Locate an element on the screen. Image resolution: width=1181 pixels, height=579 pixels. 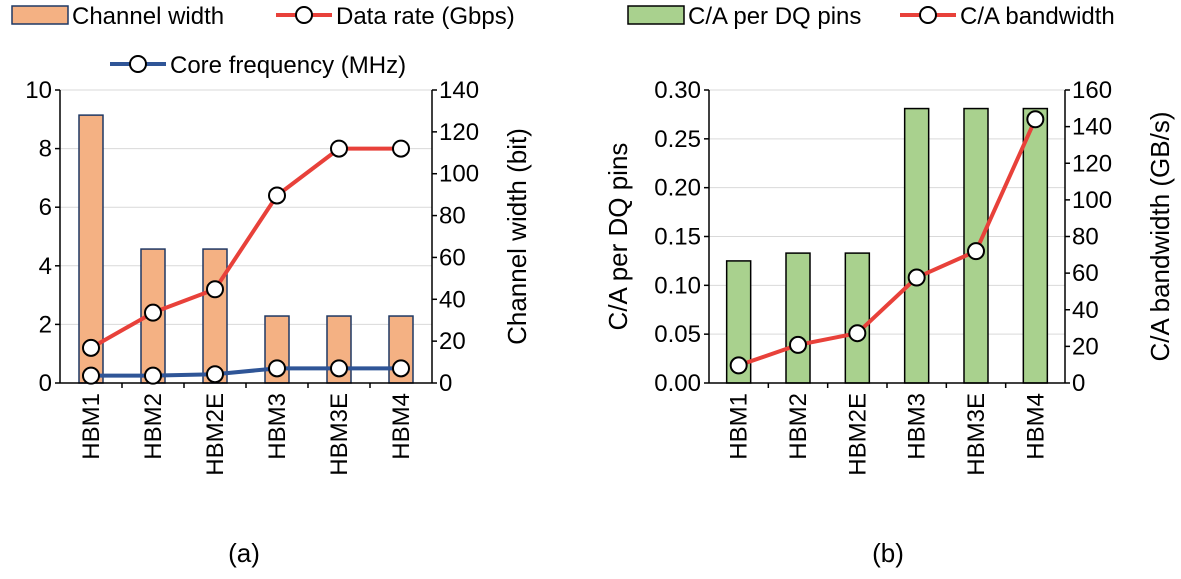
left-tick-label: 0.00 is located at coordinates (677, 383).